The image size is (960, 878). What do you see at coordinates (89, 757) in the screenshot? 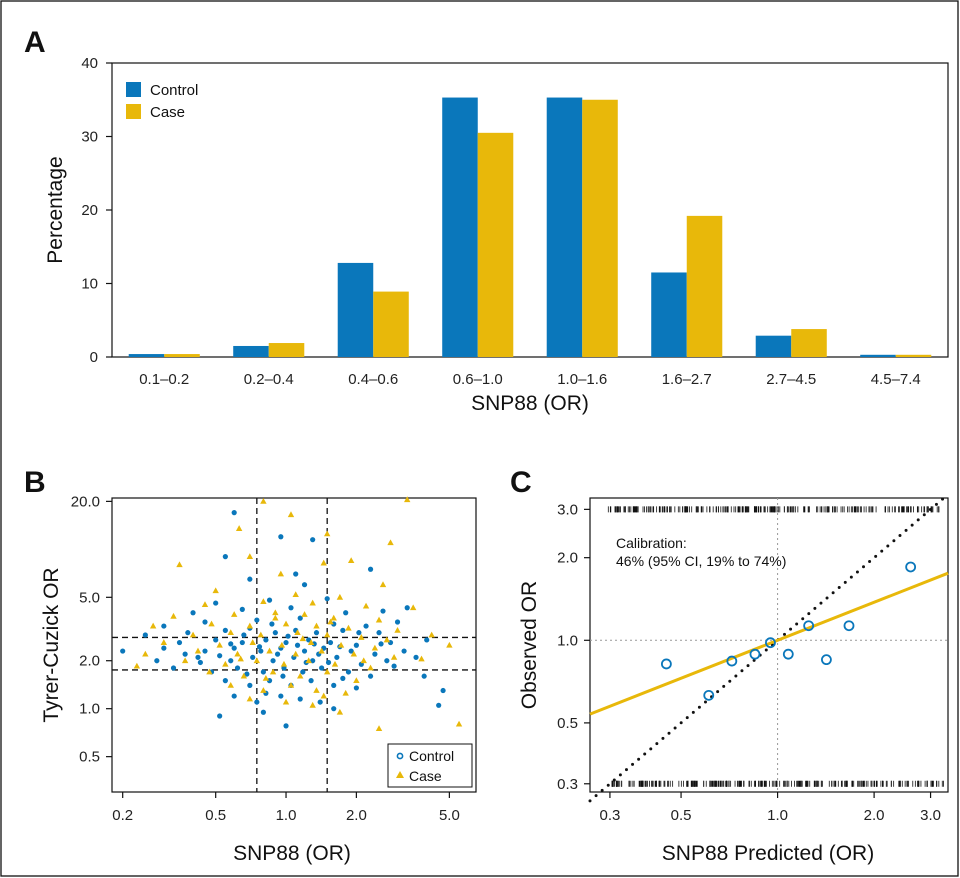
I see `panel-b-y-tick-label: 0.5` at bounding box center [89, 757].